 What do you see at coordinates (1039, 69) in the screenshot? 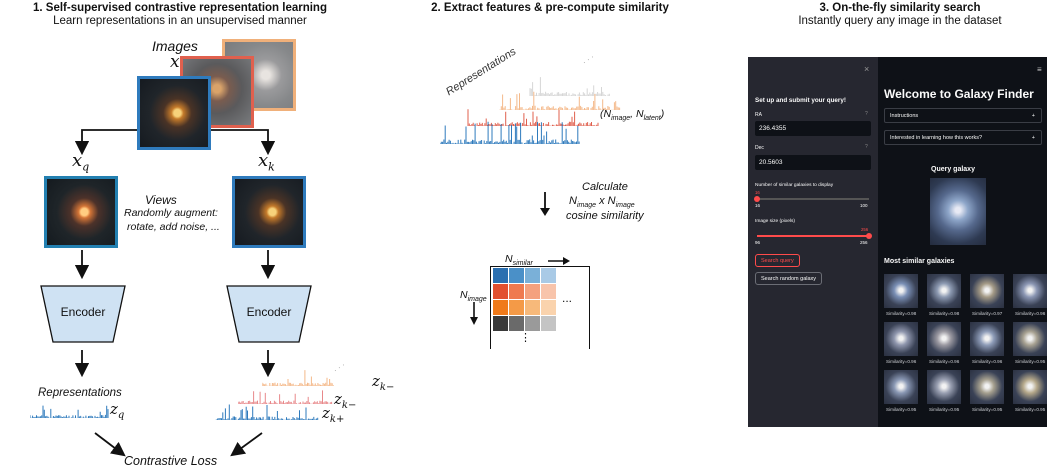
I see `main-menu-icon: ≡` at bounding box center [1039, 69].